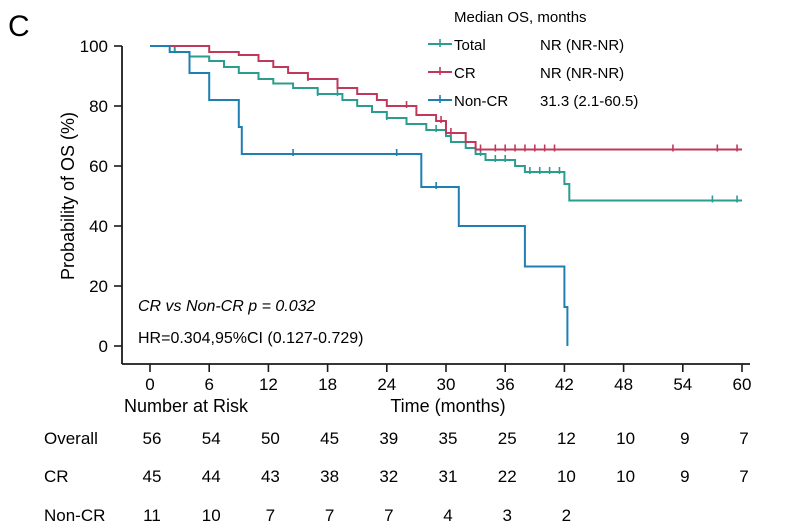 This screenshot has height=531, width=800. Describe the element at coordinates (71, 438) in the screenshot. I see `risk-row-label: Overall` at that location.